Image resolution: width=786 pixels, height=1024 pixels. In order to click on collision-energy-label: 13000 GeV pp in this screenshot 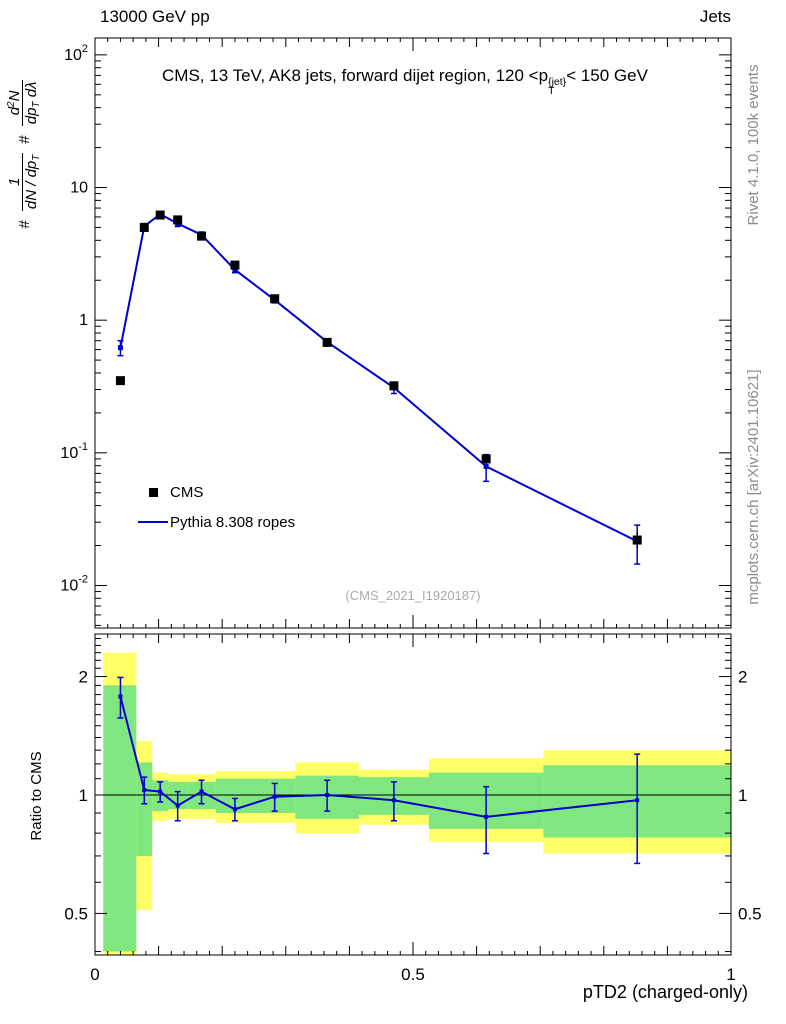, I will do `click(155, 16)`.